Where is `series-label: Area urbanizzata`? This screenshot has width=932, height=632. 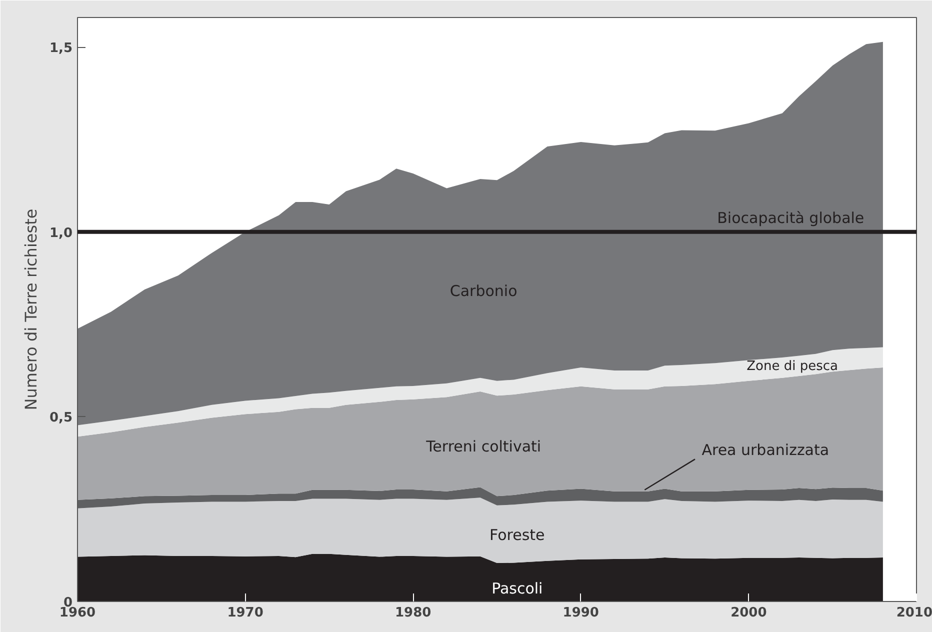 series-label: Area urbanizzata is located at coordinates (766, 449).